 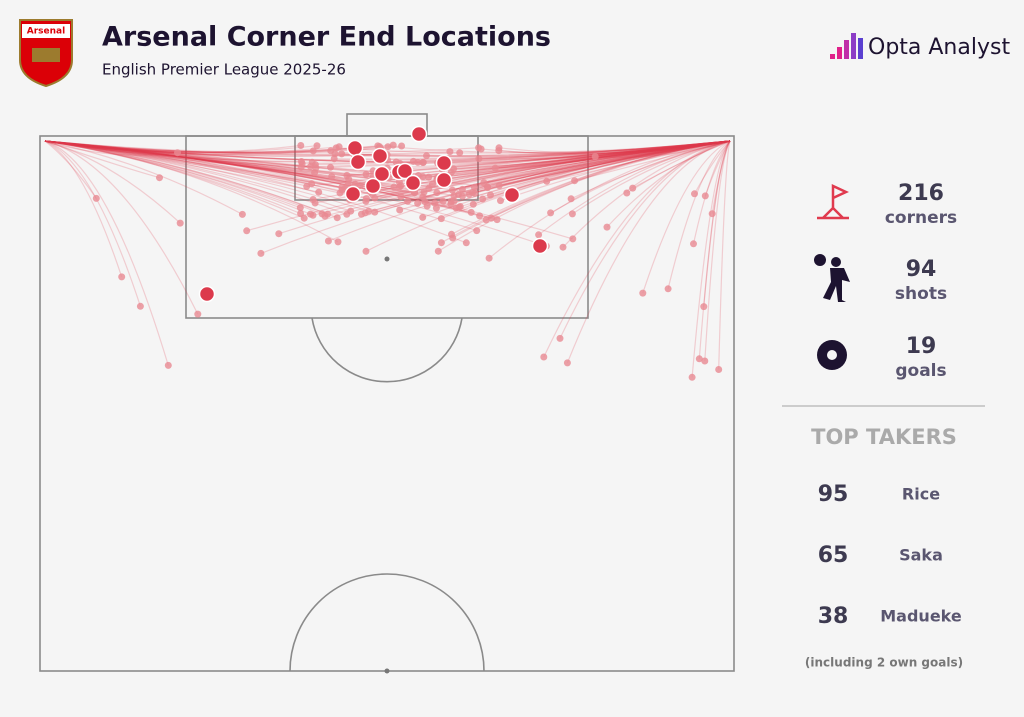 What do you see at coordinates (832, 277) in the screenshot?
I see `stat-icons` at bounding box center [832, 277].